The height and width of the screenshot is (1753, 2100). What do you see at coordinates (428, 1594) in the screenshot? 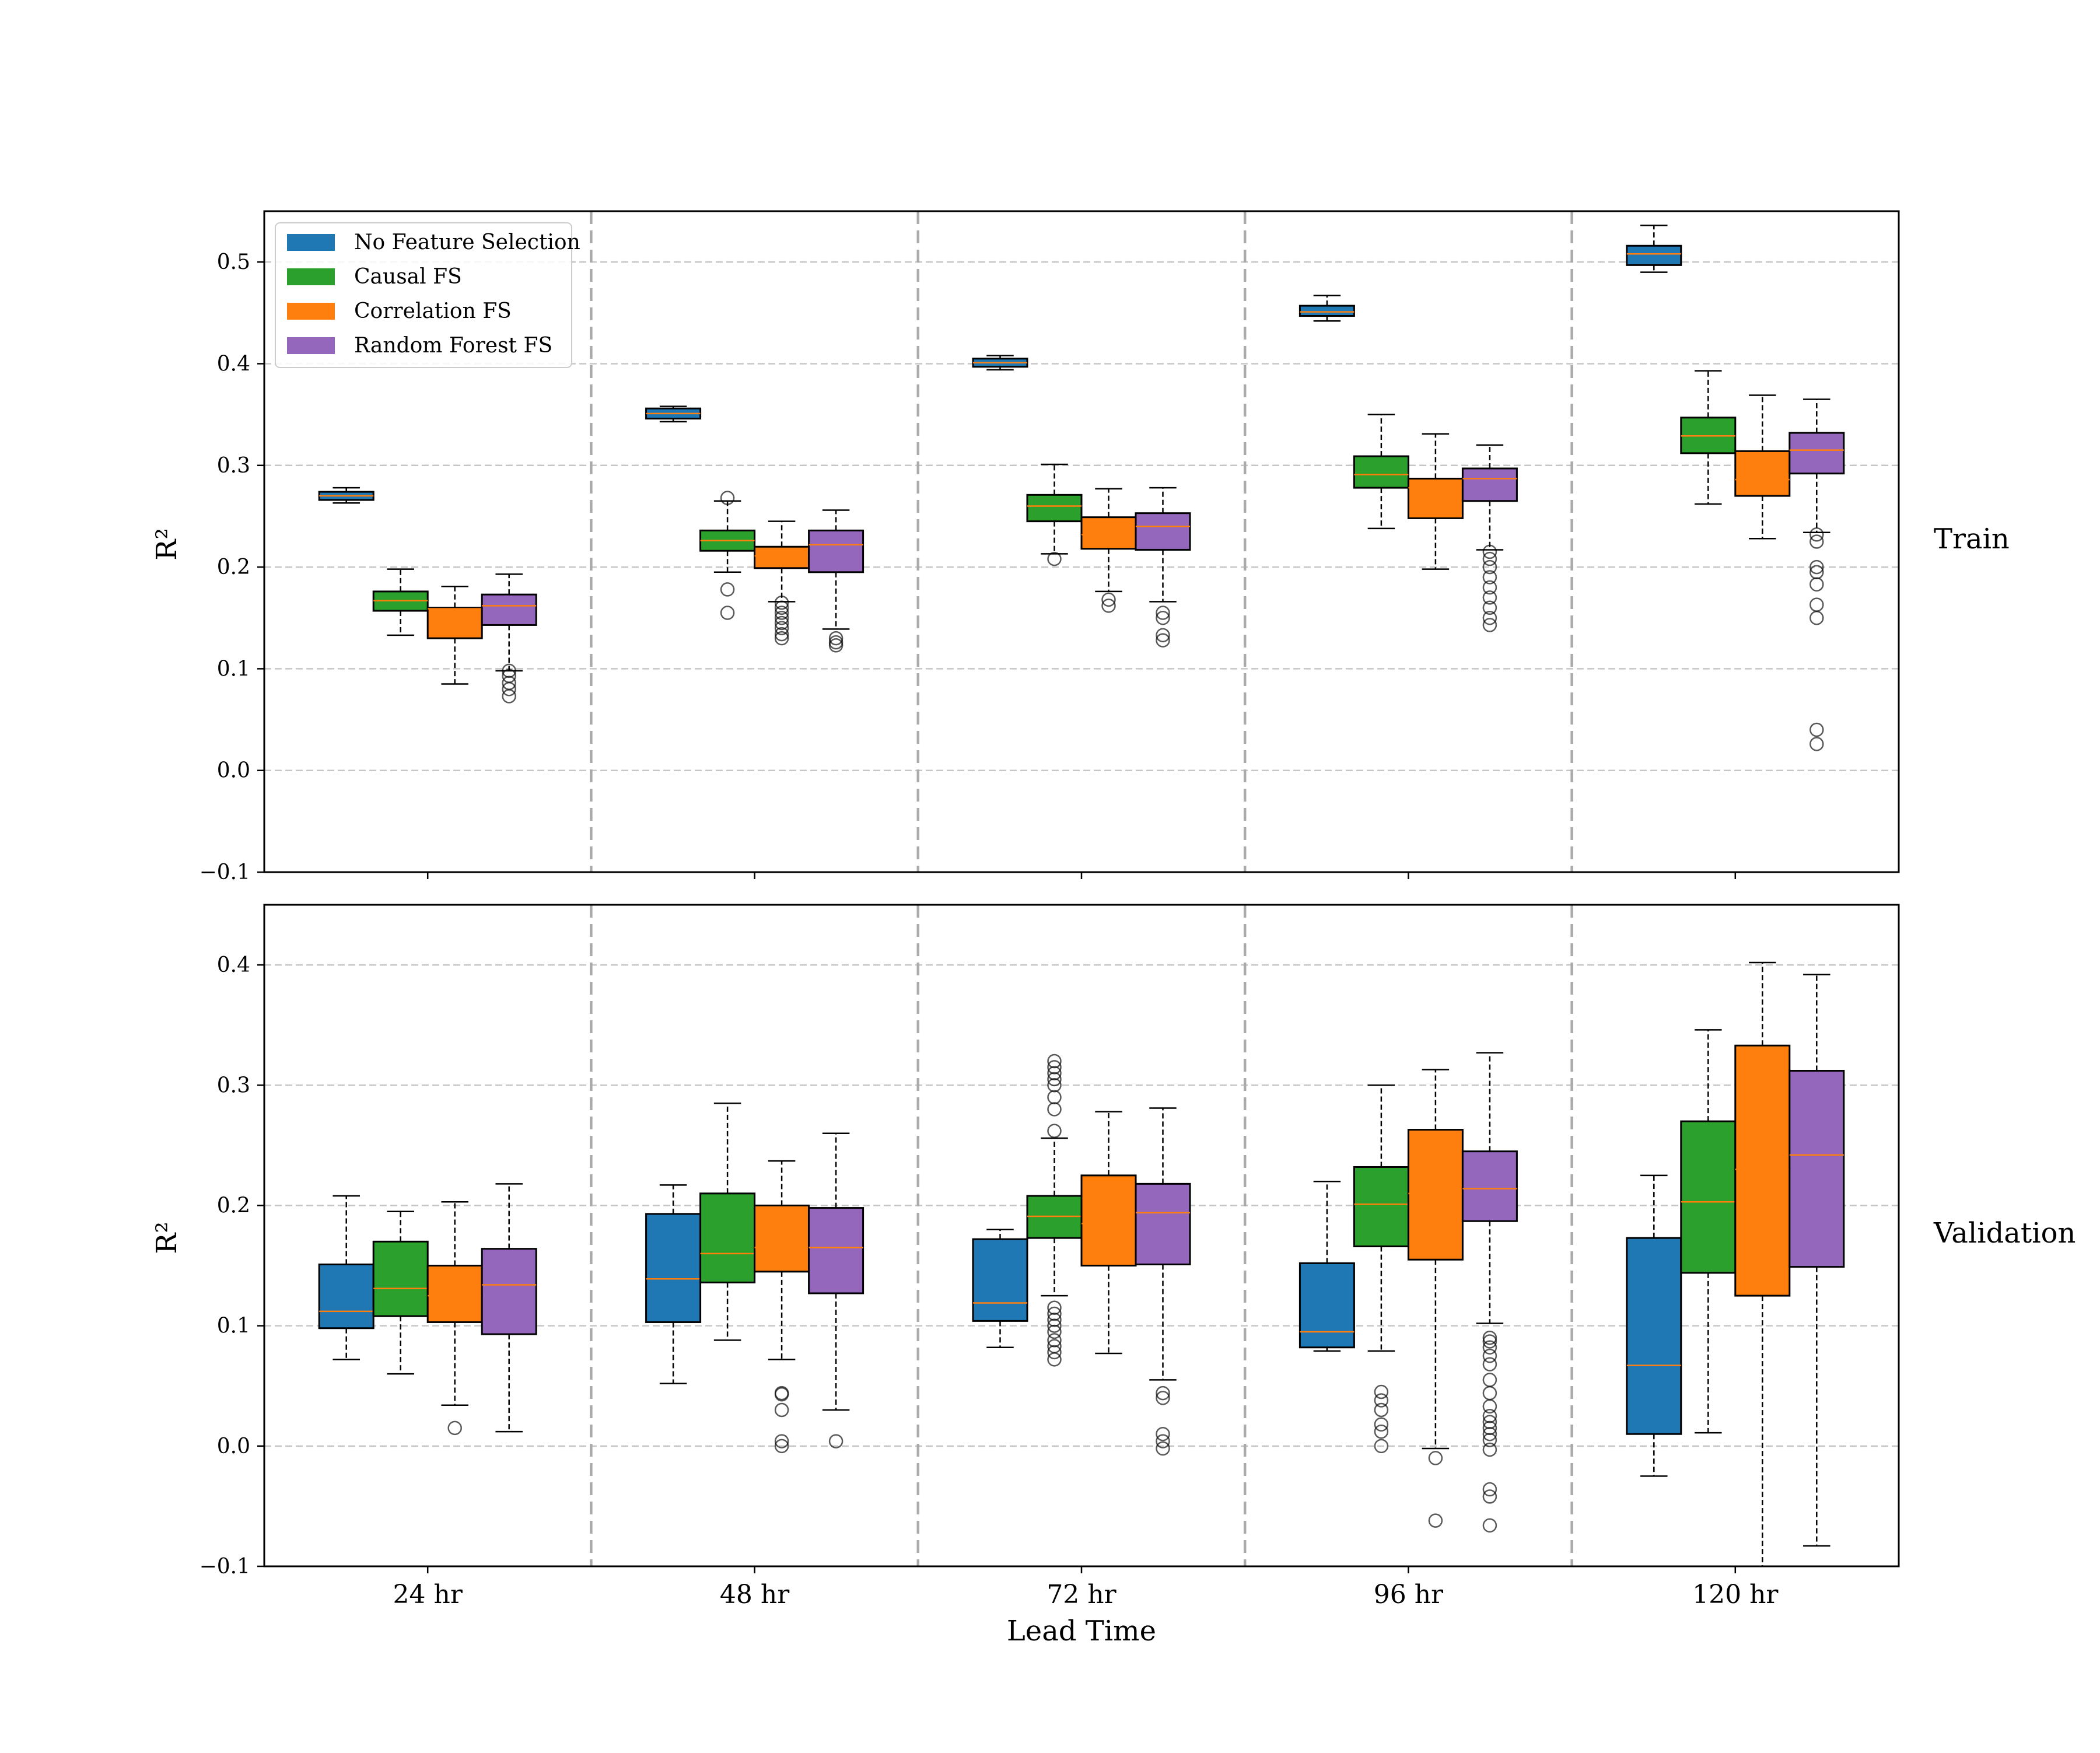
I see `x-tick-label-24-hr: 24 hr` at bounding box center [428, 1594].